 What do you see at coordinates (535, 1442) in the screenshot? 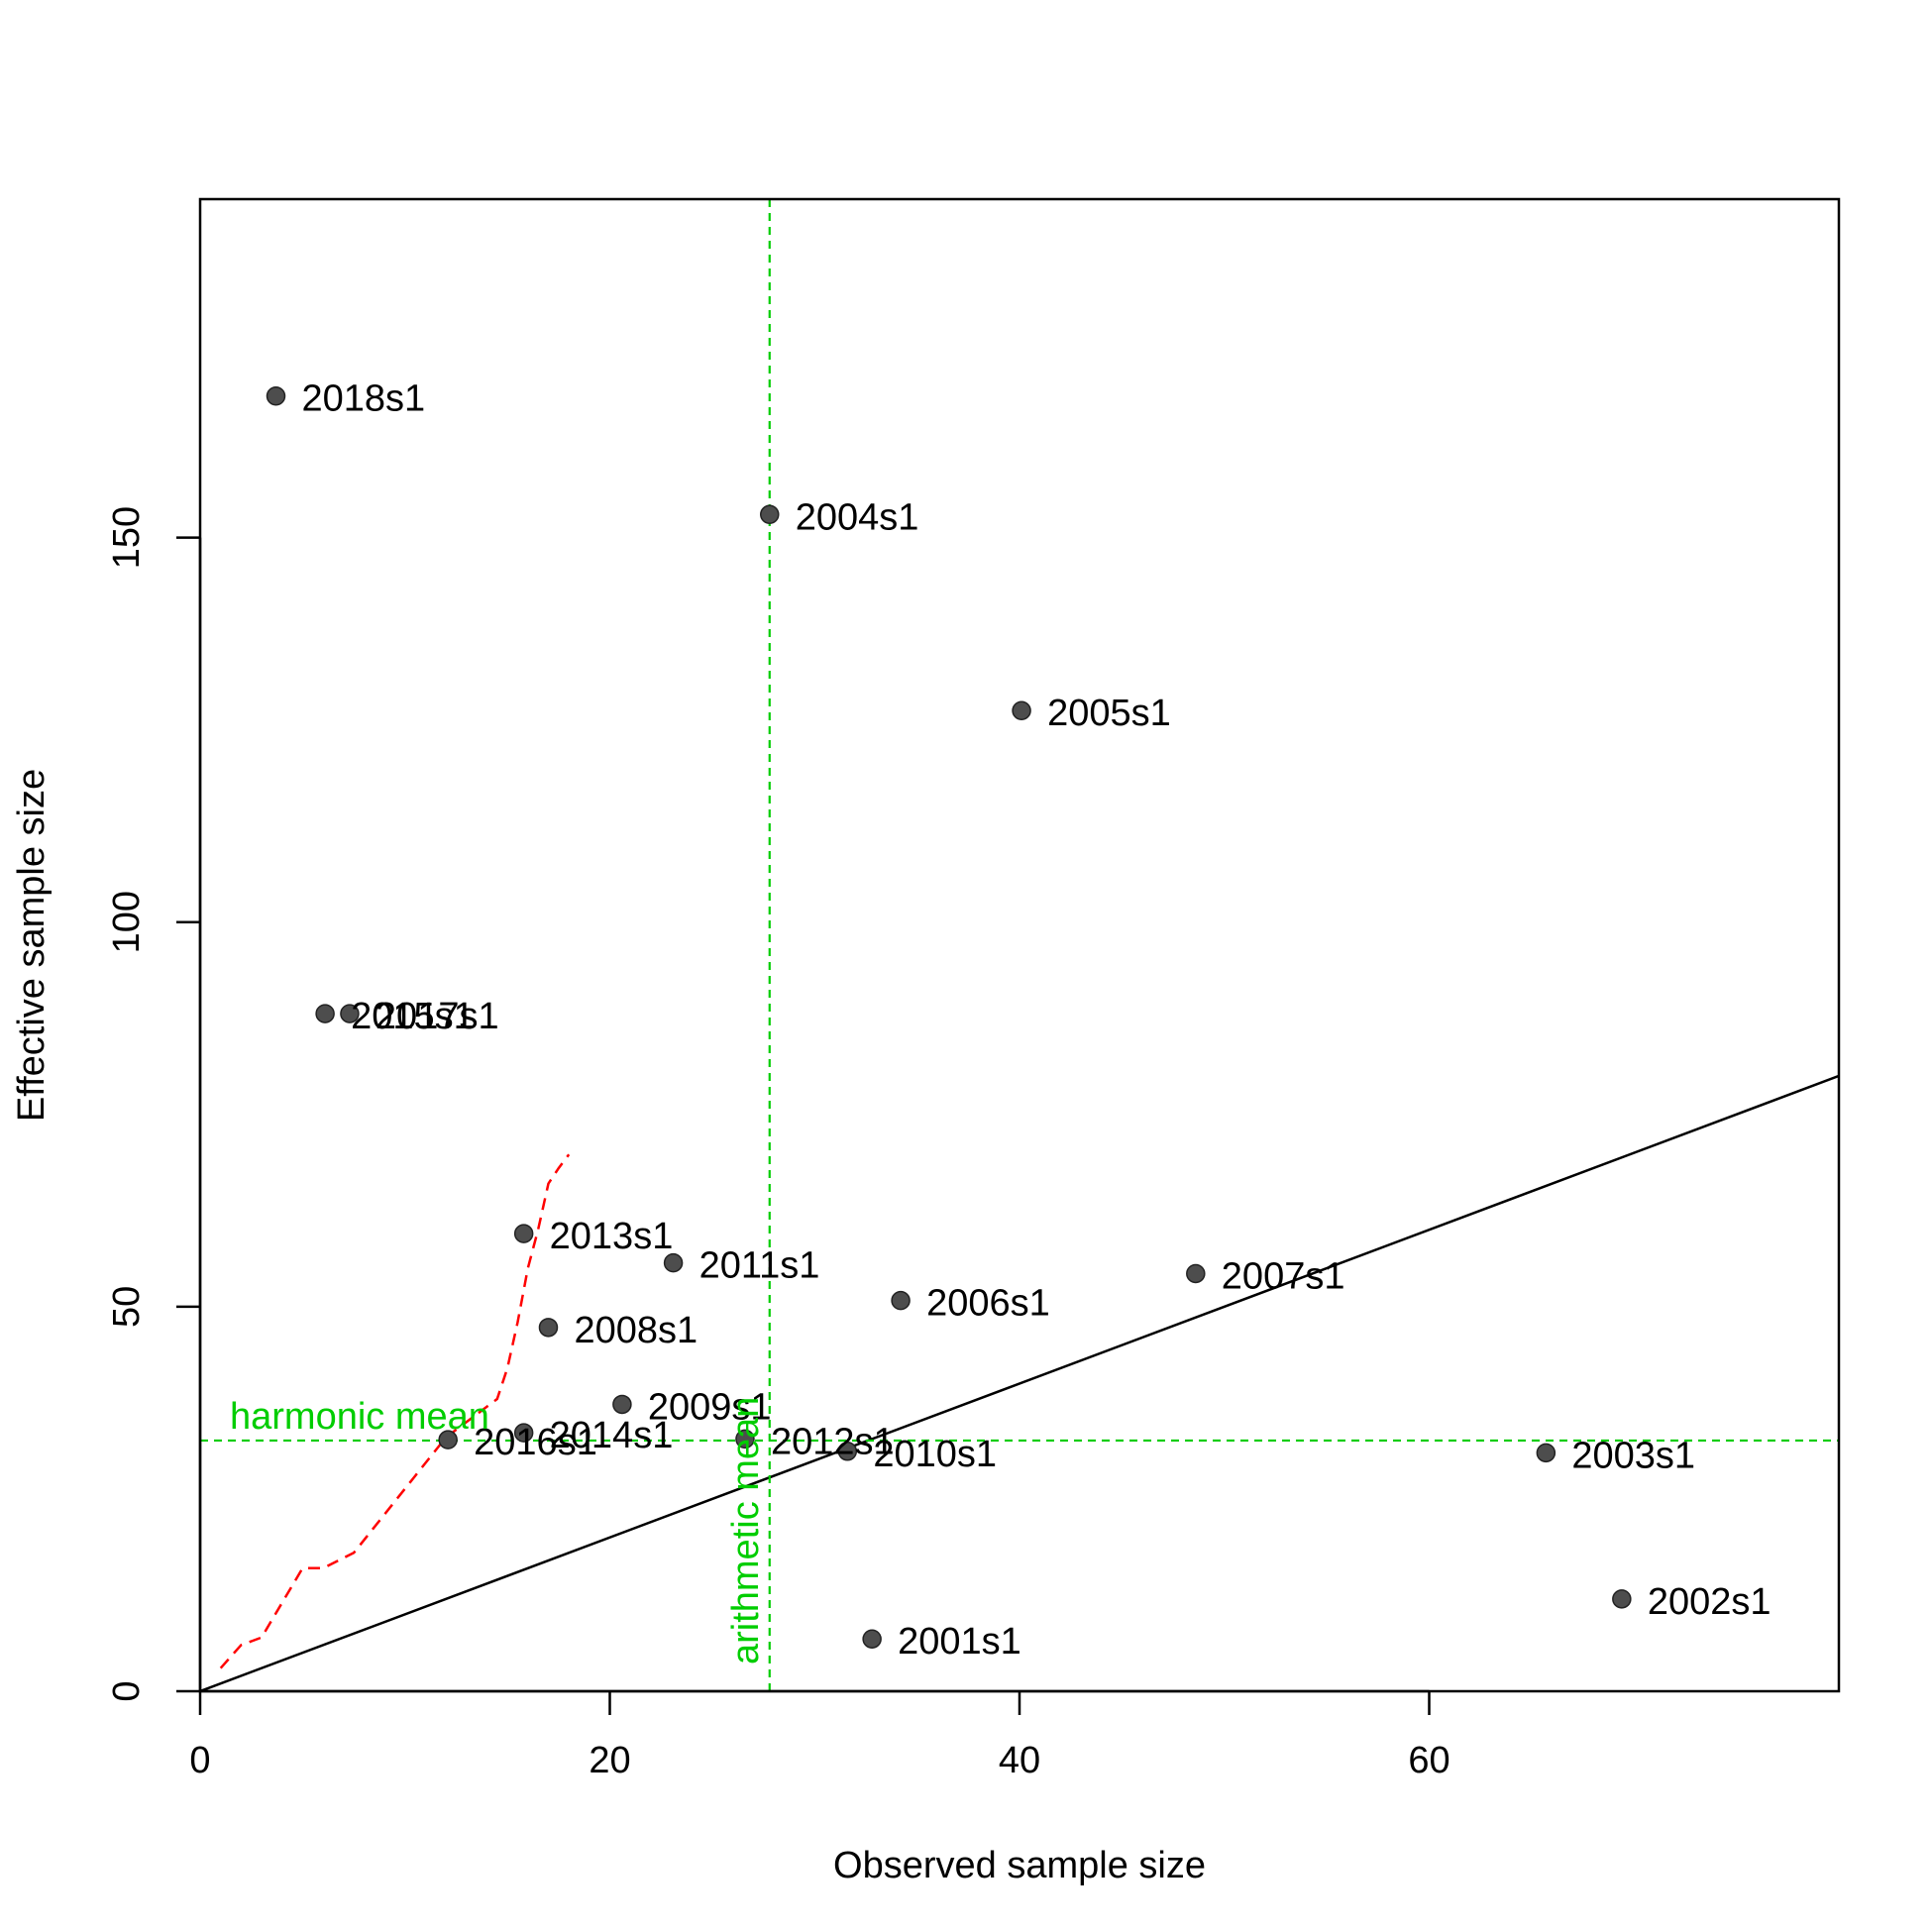
I see `point-label: 2016s1` at bounding box center [535, 1442].